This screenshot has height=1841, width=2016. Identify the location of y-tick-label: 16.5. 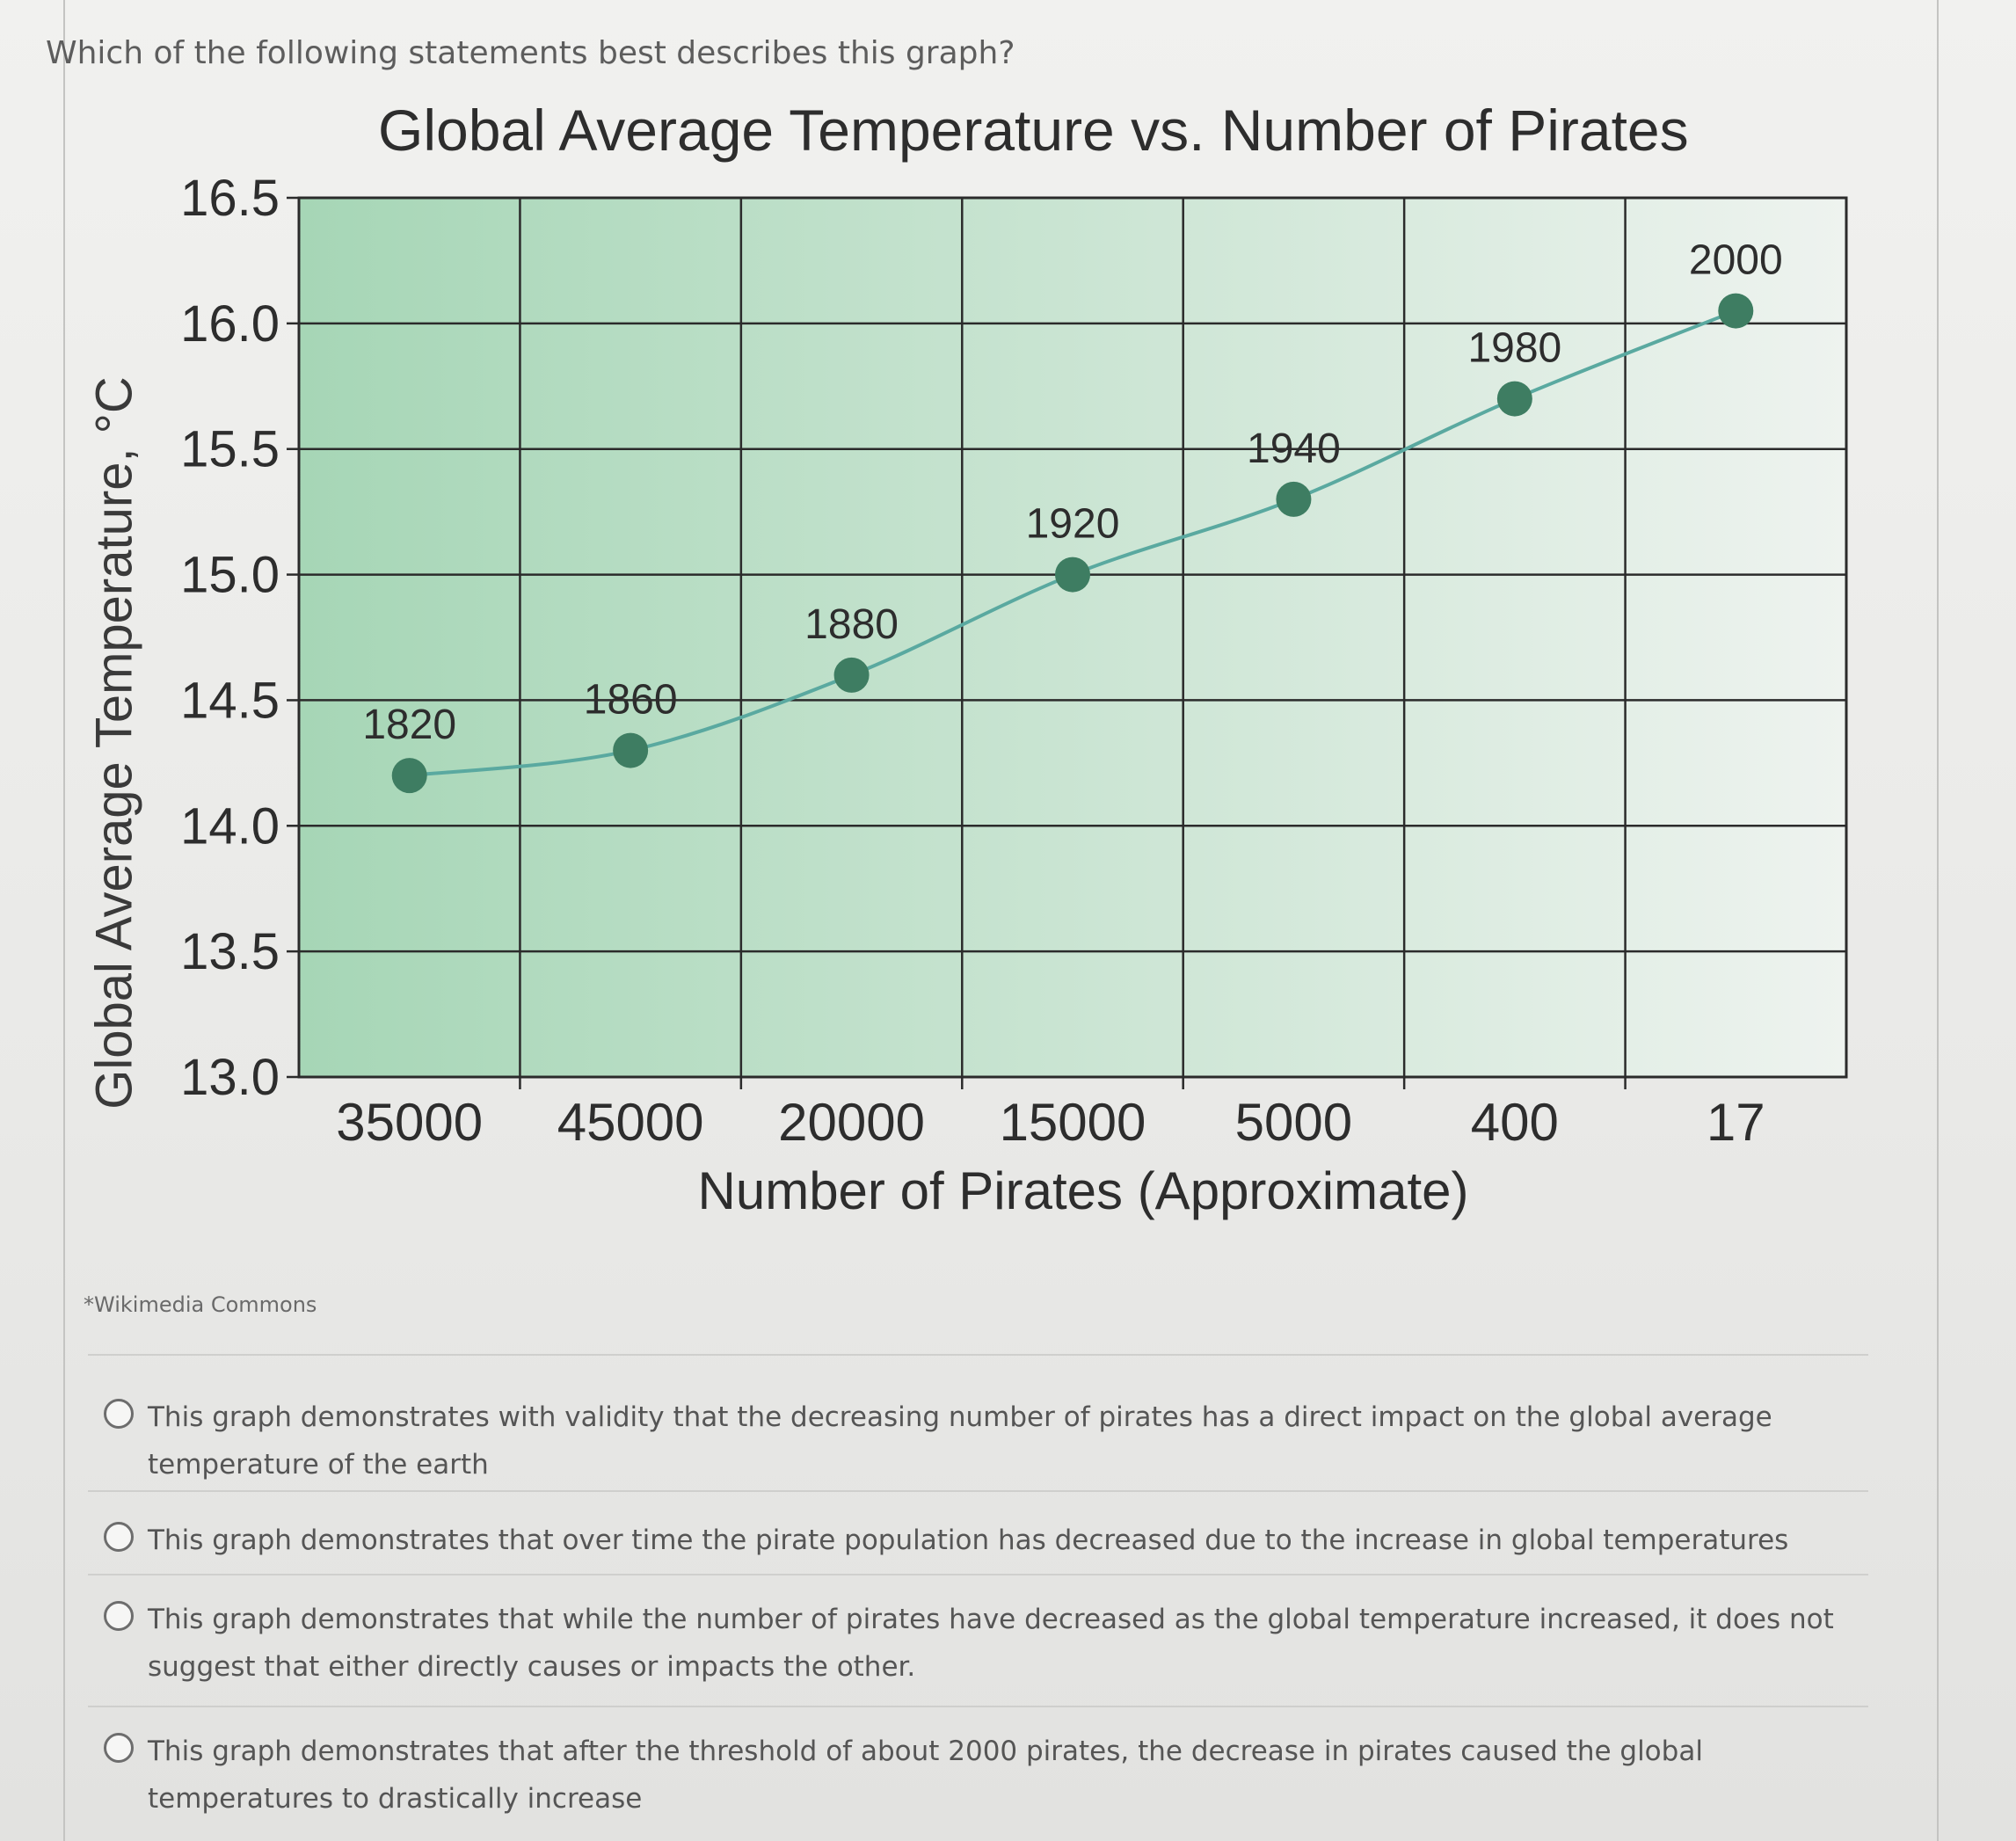
(230, 198).